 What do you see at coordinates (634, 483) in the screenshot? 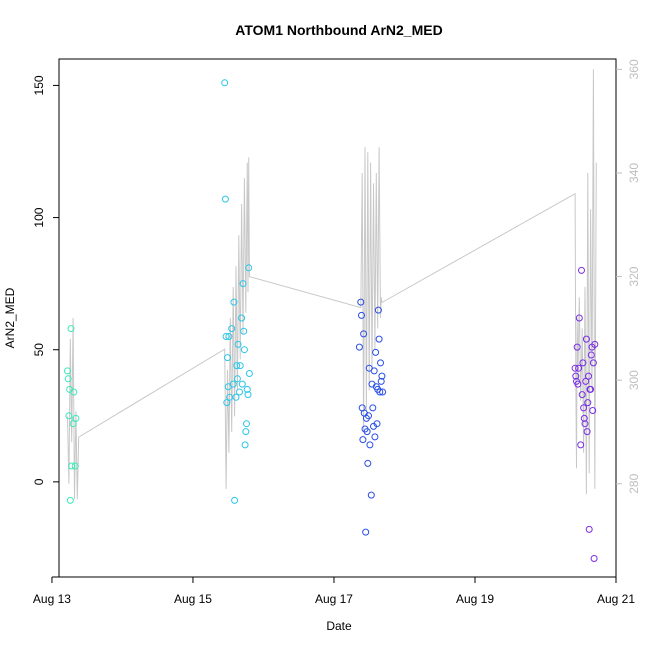
I see `y2-tick-label: 280` at bounding box center [634, 483].